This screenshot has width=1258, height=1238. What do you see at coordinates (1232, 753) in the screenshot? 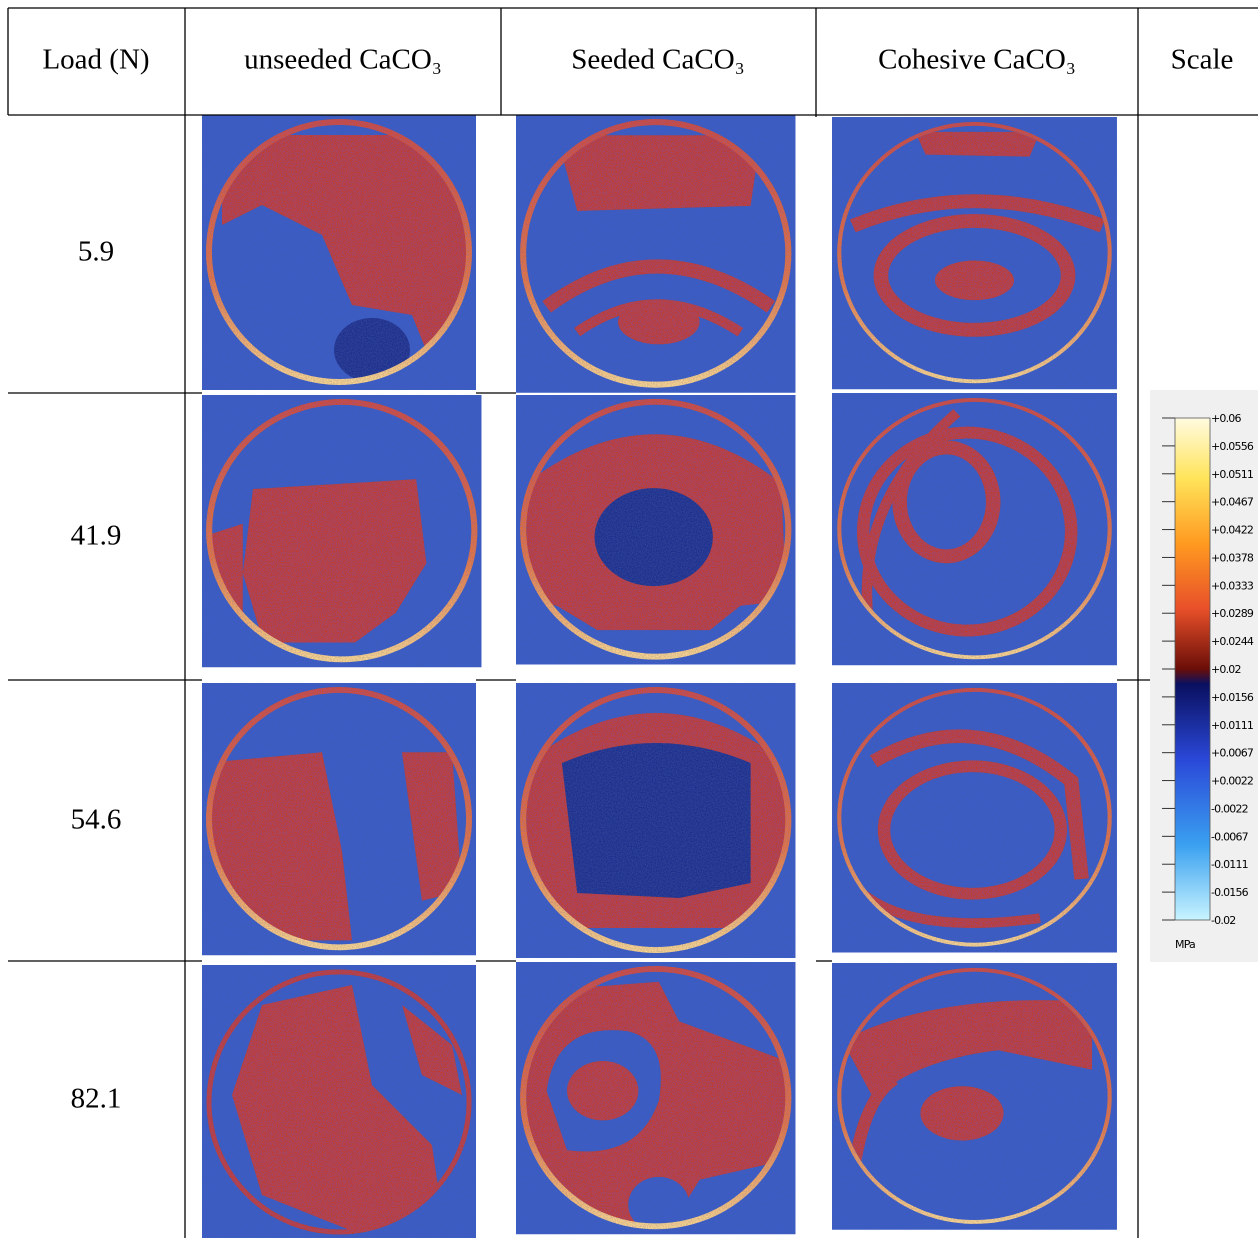
I see `scale-label: +0.0067` at bounding box center [1232, 753].